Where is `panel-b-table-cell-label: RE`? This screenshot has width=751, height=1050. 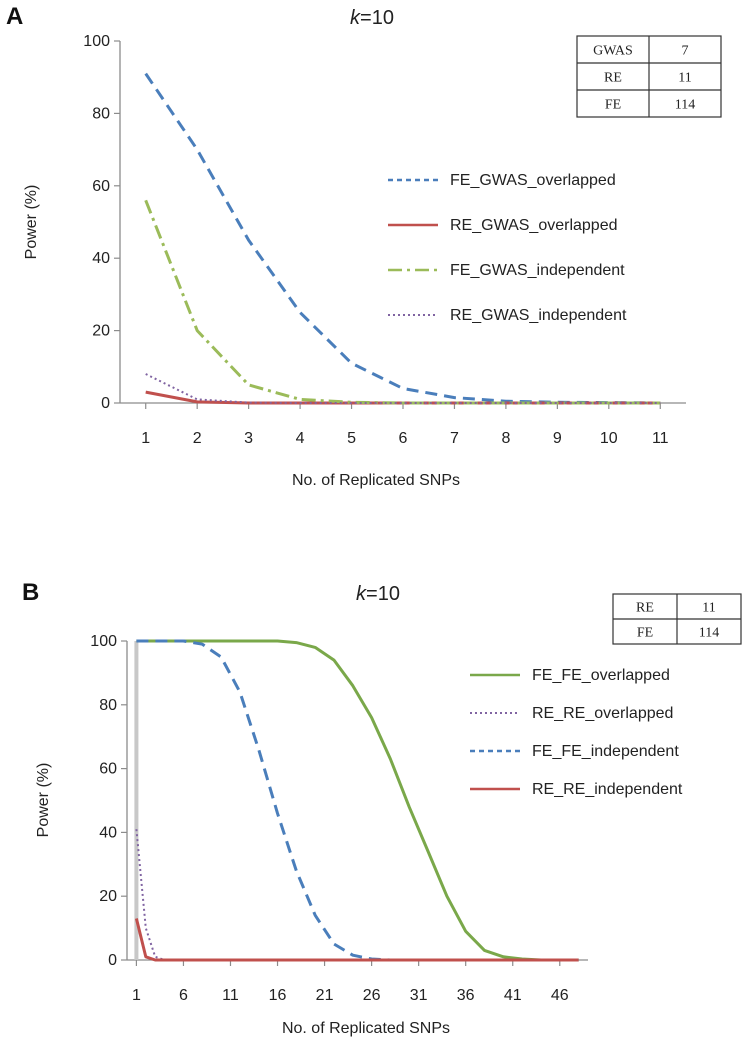 panel-b-table-cell-label: RE is located at coordinates (645, 608).